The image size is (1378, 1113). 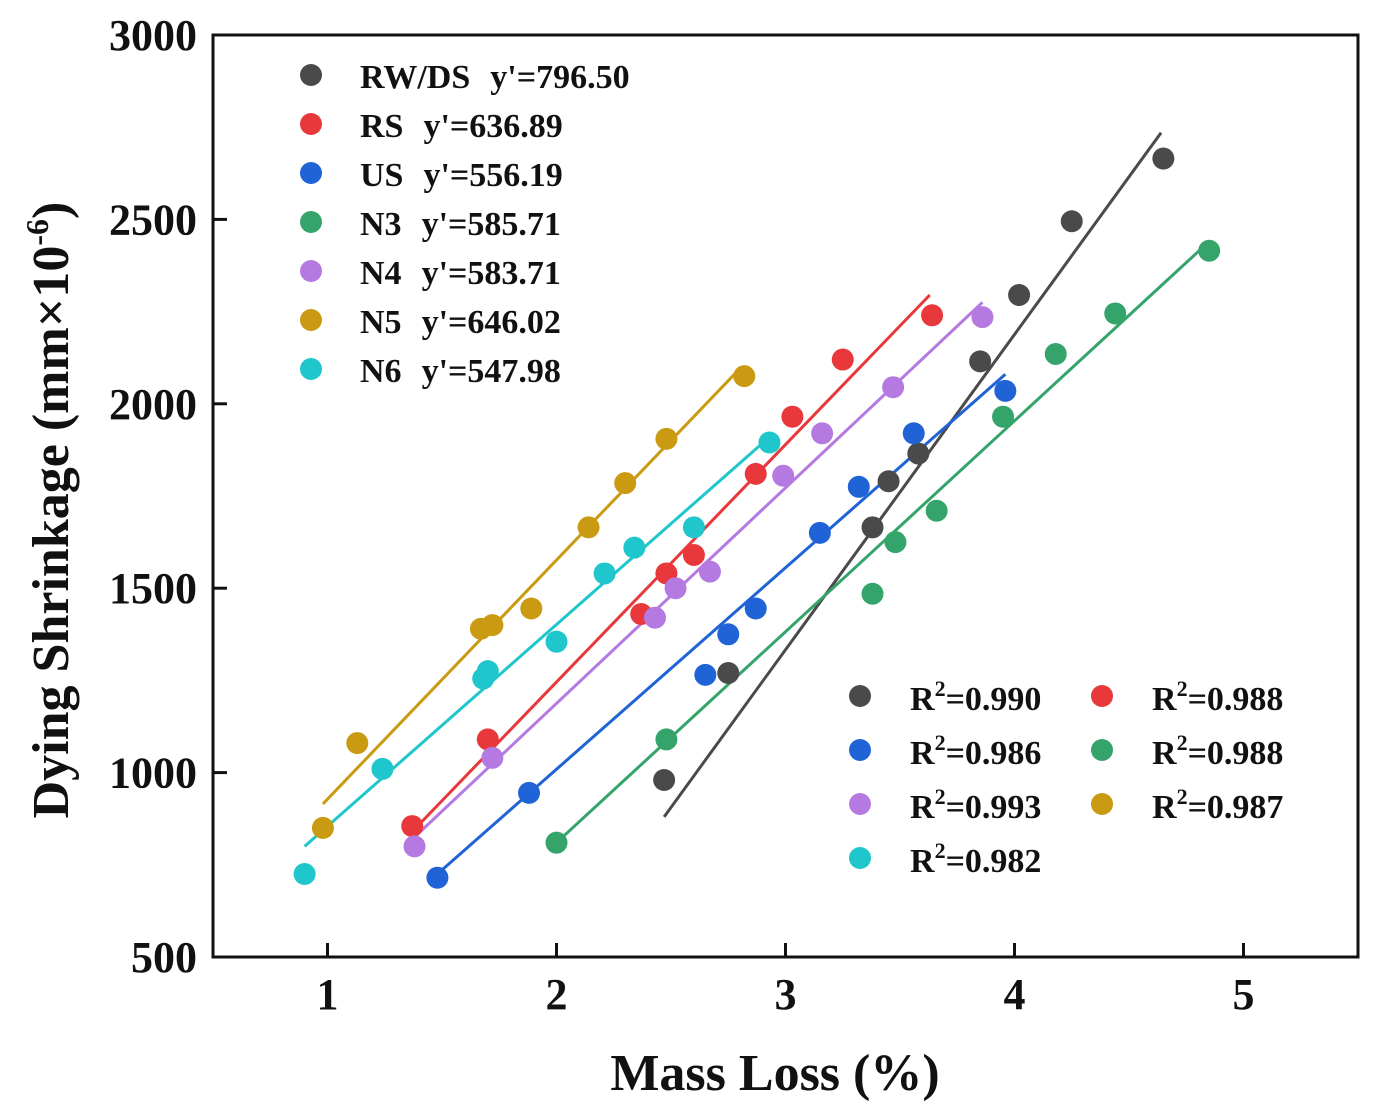 What do you see at coordinates (51, 532) in the screenshot?
I see `y-axis-label-main: Dying Shrinkage (mm×10` at bounding box center [51, 532].